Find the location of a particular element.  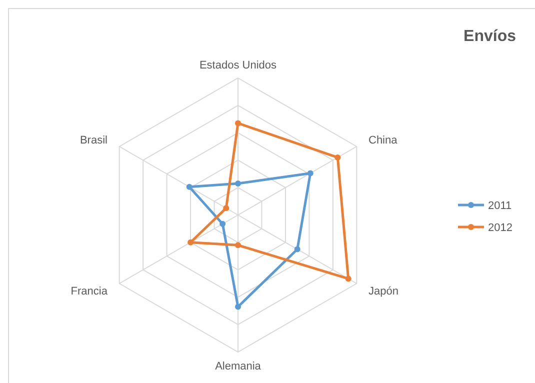

spoke-label: China is located at coordinates (383, 140).